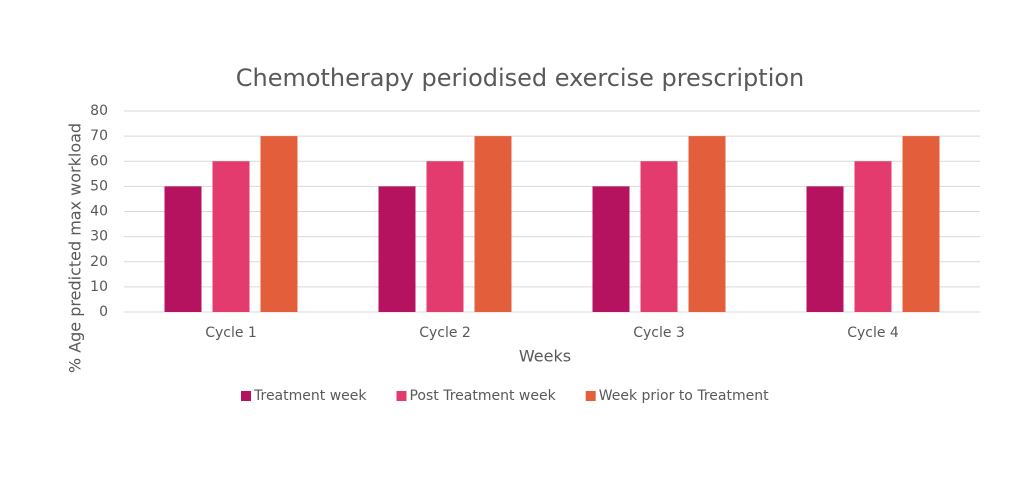  Describe the element at coordinates (873, 333) in the screenshot. I see `x-tick-label: Cycle 4` at that location.